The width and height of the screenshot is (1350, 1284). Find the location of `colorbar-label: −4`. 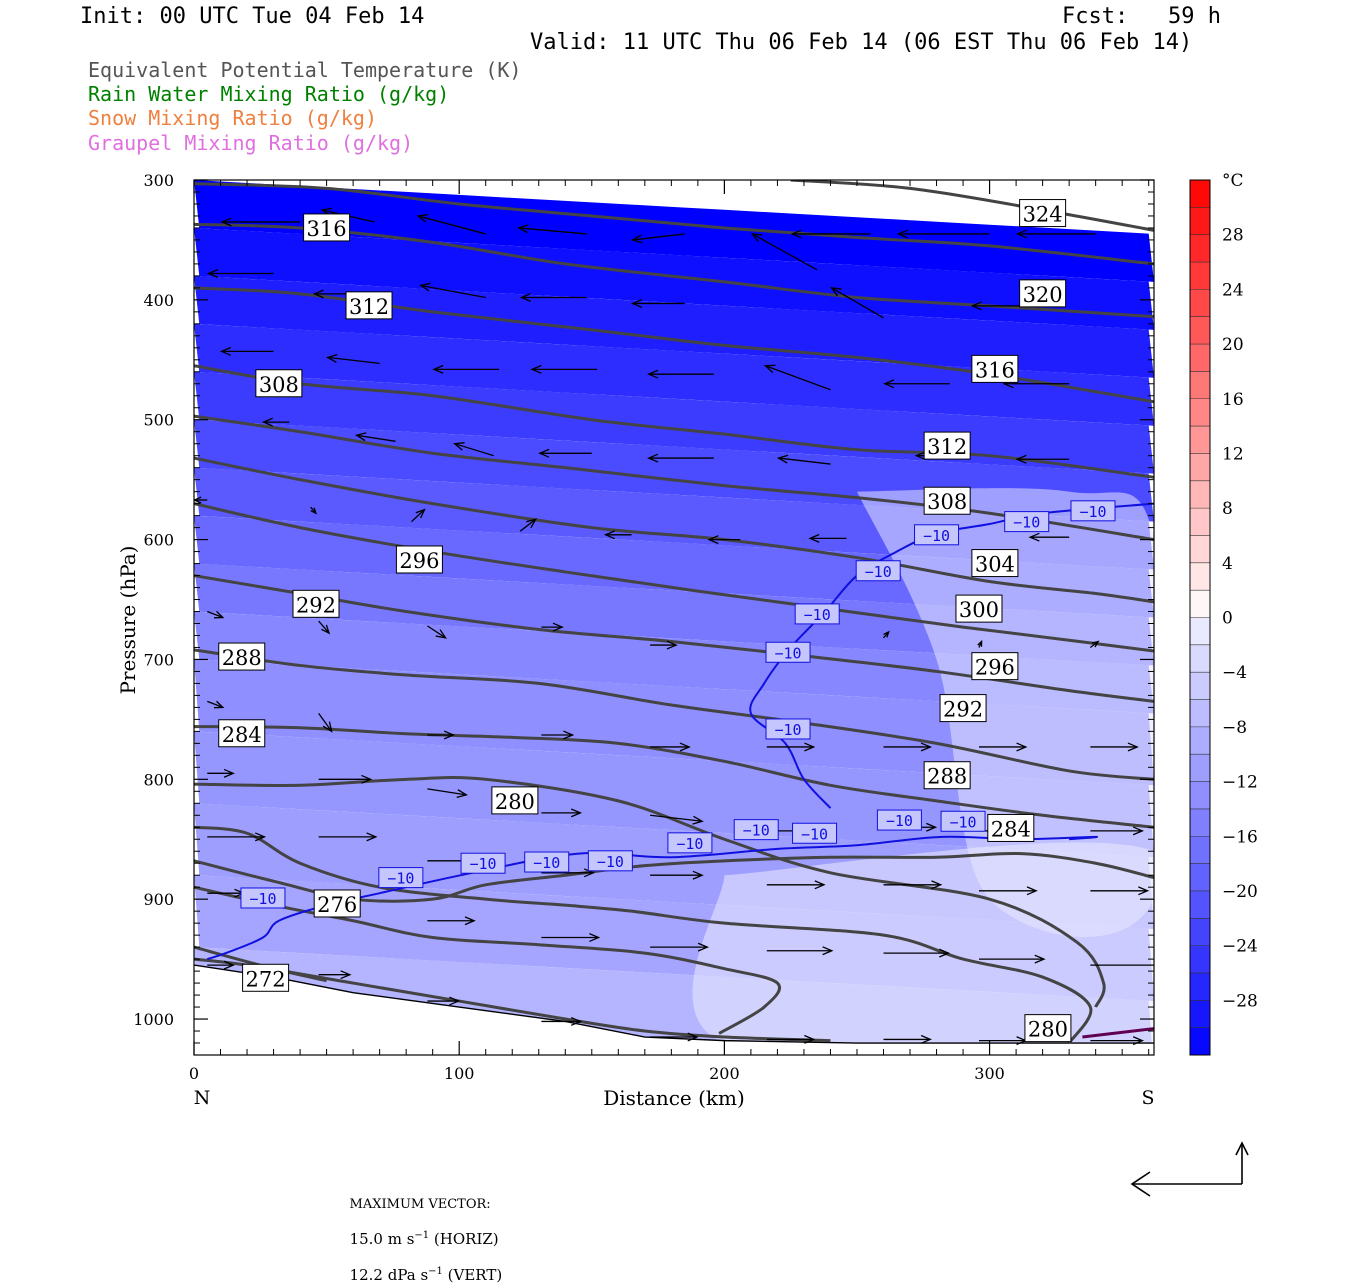

colorbar-label: −4 is located at coordinates (1234, 673).